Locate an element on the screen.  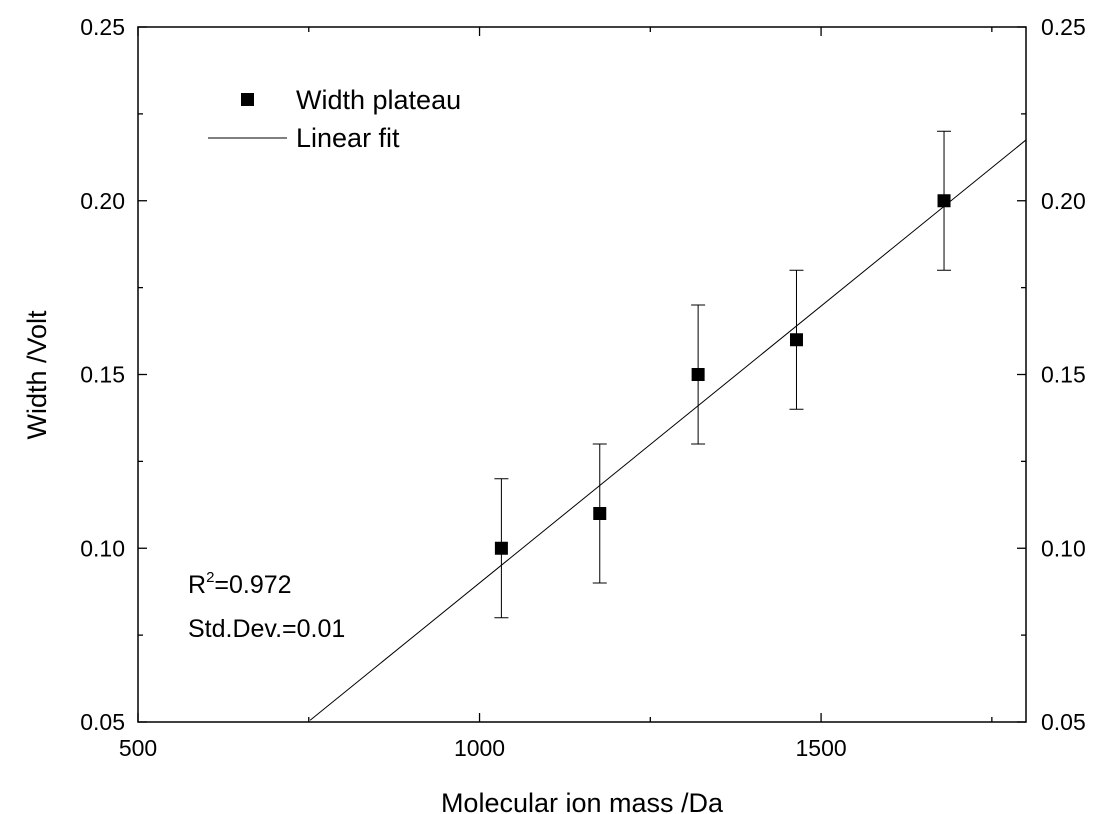
x-tick-label: 1000 is located at coordinates (479, 748).